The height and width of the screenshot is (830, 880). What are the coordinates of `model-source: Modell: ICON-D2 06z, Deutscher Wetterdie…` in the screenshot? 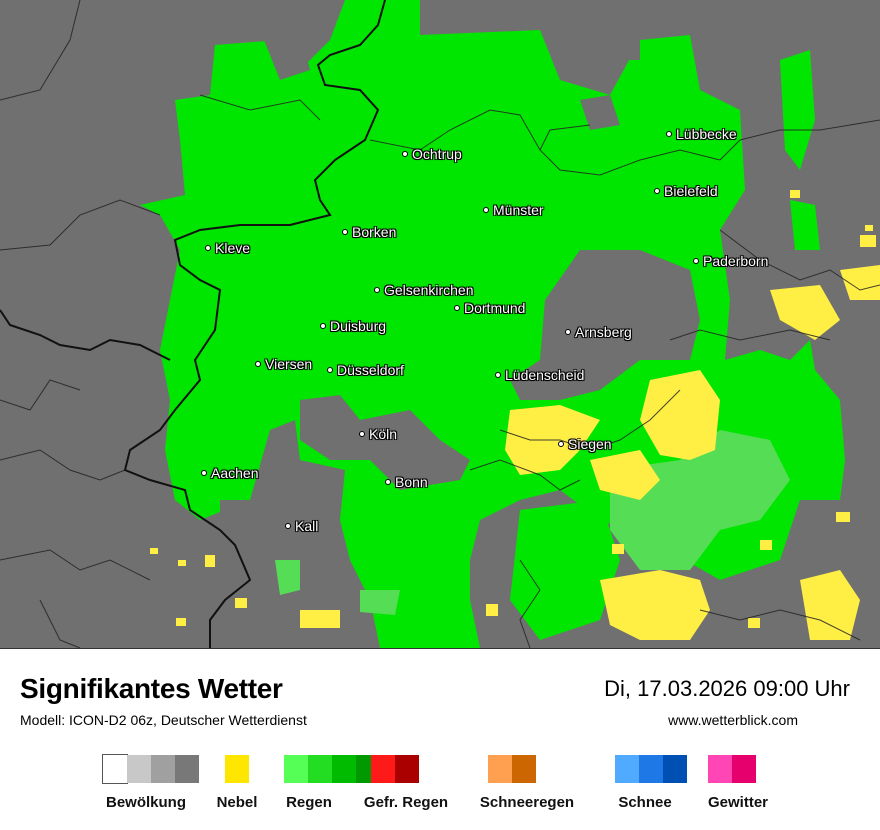 It's located at (163, 720).